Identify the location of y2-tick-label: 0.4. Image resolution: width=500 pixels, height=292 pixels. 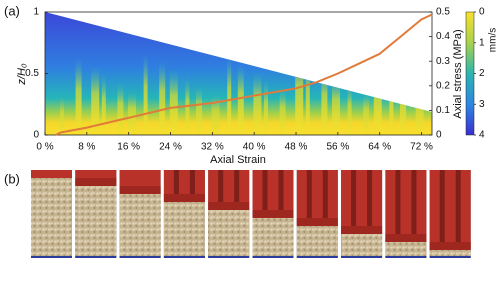
(443, 36).